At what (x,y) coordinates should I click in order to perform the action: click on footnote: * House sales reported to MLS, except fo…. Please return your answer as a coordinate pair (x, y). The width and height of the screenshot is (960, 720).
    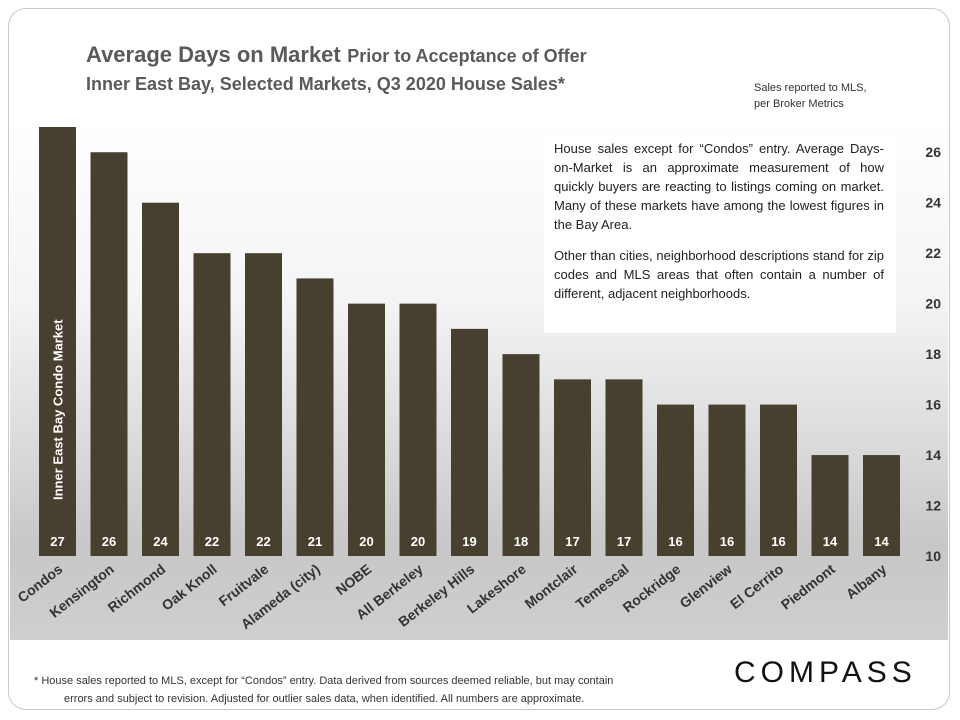
    Looking at the image, I should click on (374, 690).